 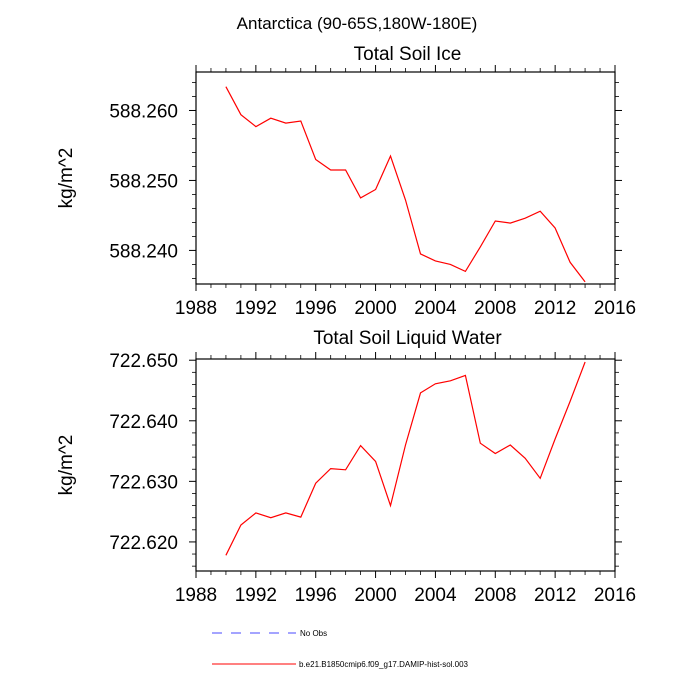 I want to click on legend-label: No Obs, so click(x=313, y=633).